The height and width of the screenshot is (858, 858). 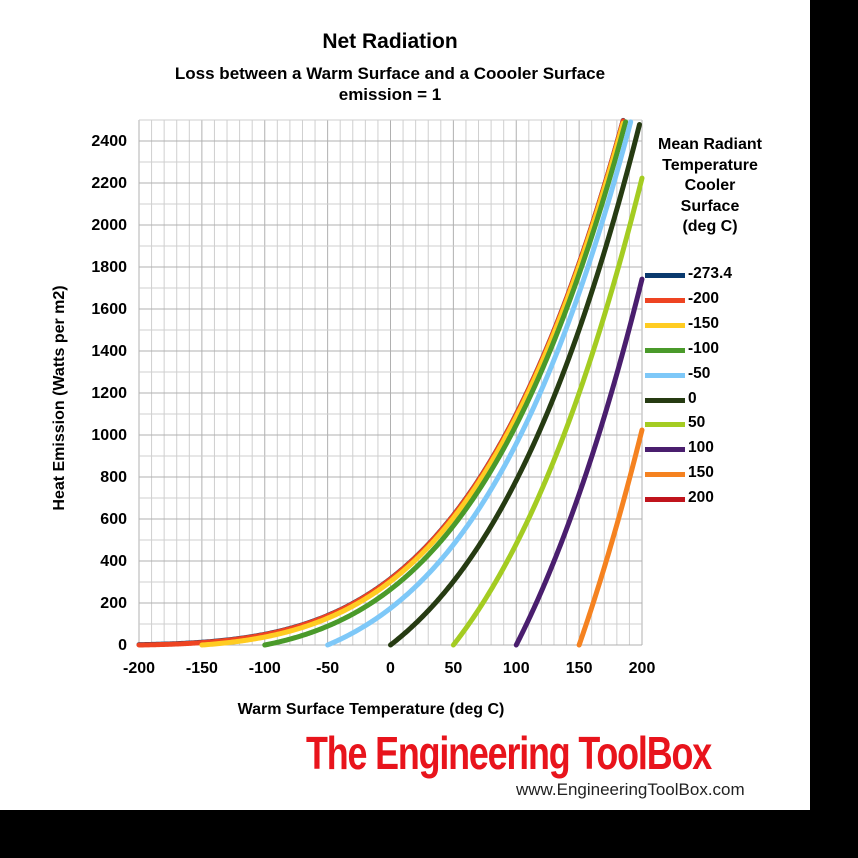 I want to click on y-tick-label: 1400, so click(x=109, y=351).